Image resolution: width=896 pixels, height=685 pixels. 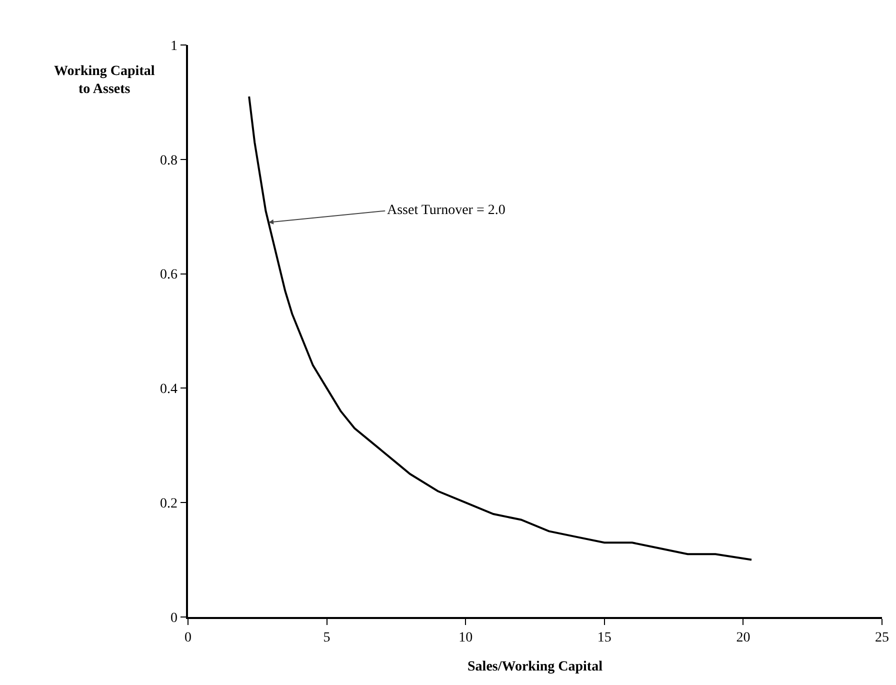 What do you see at coordinates (743, 638) in the screenshot?
I see `x-tick-label: 20` at bounding box center [743, 638].